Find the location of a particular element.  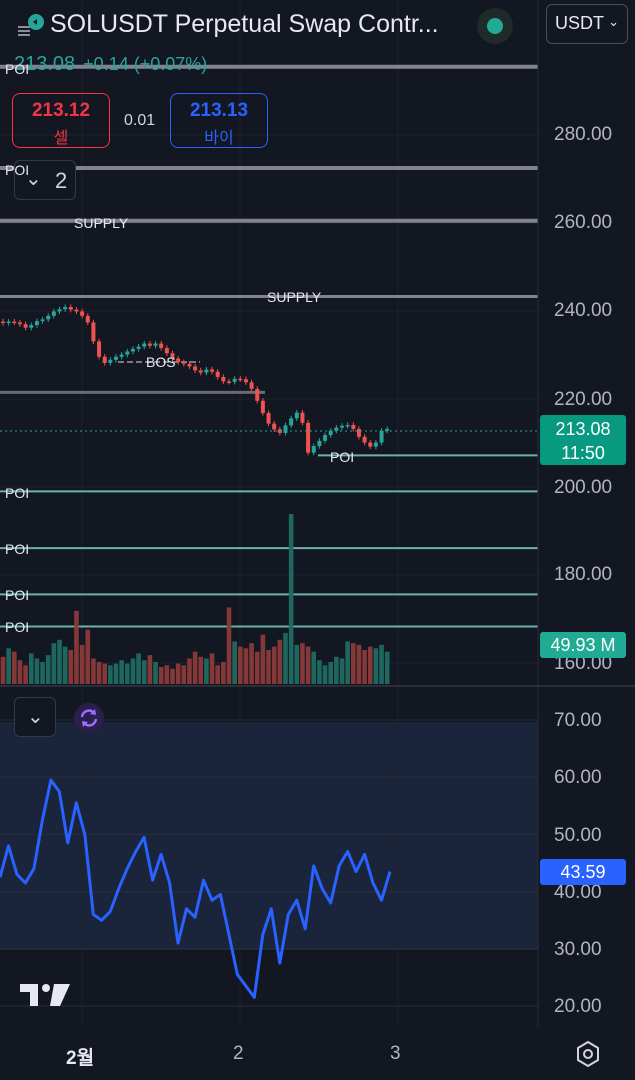

bos-label: BOS is located at coordinates (161, 362).